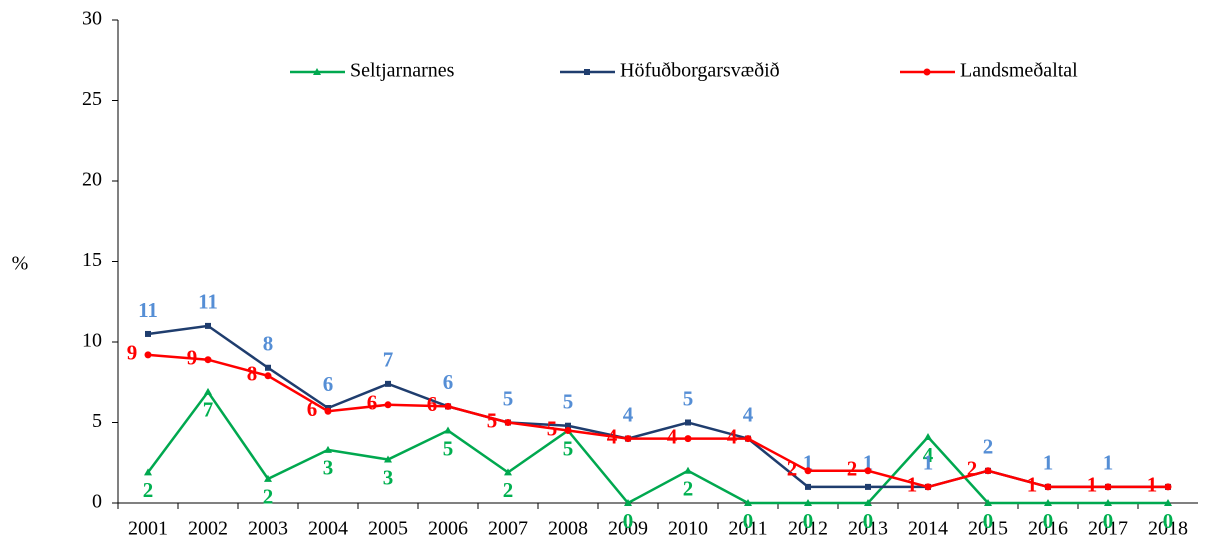  What do you see at coordinates (328, 529) in the screenshot?
I see `x-tick-label: 2004` at bounding box center [328, 529].